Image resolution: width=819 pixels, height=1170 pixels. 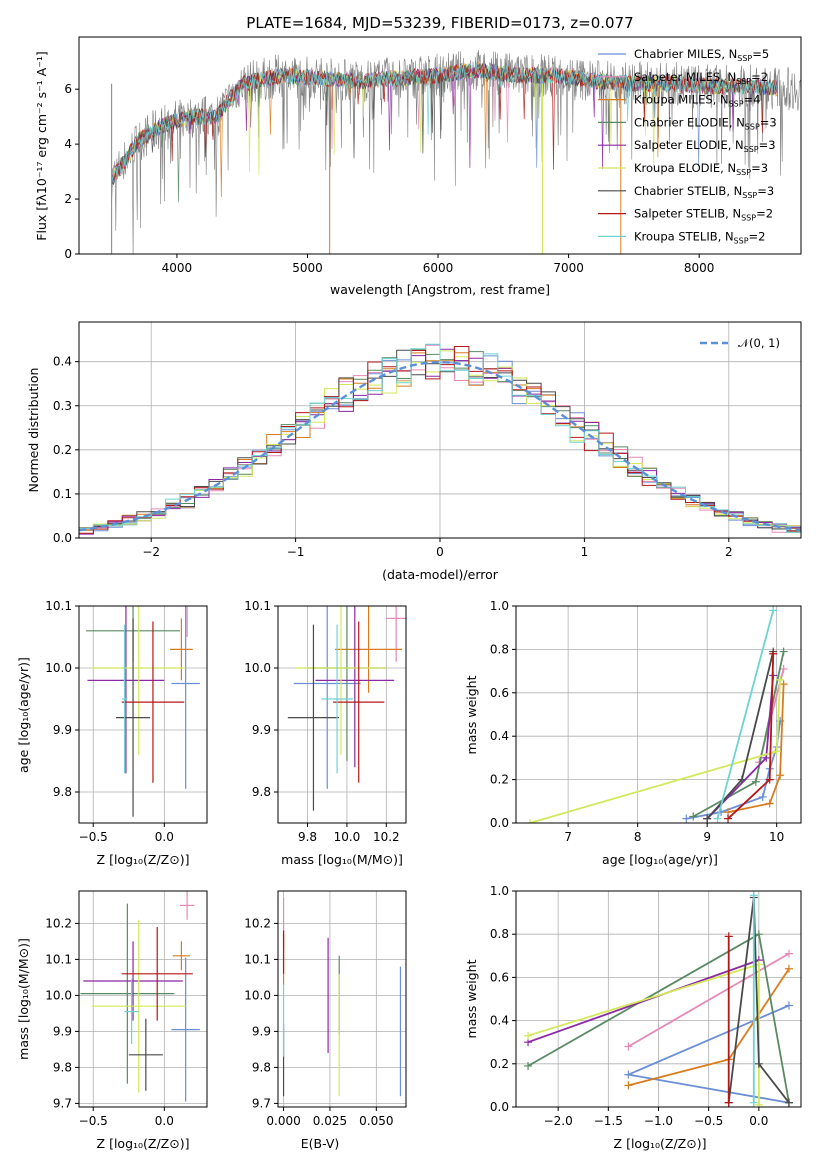 I want to click on x-tick-label: 1, so click(x=585, y=552).